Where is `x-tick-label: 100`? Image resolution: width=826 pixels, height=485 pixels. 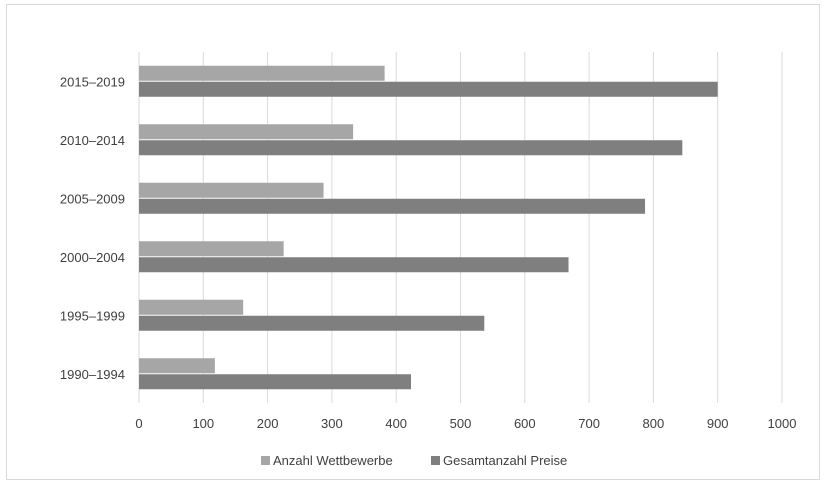 x-tick-label: 100 is located at coordinates (203, 423).